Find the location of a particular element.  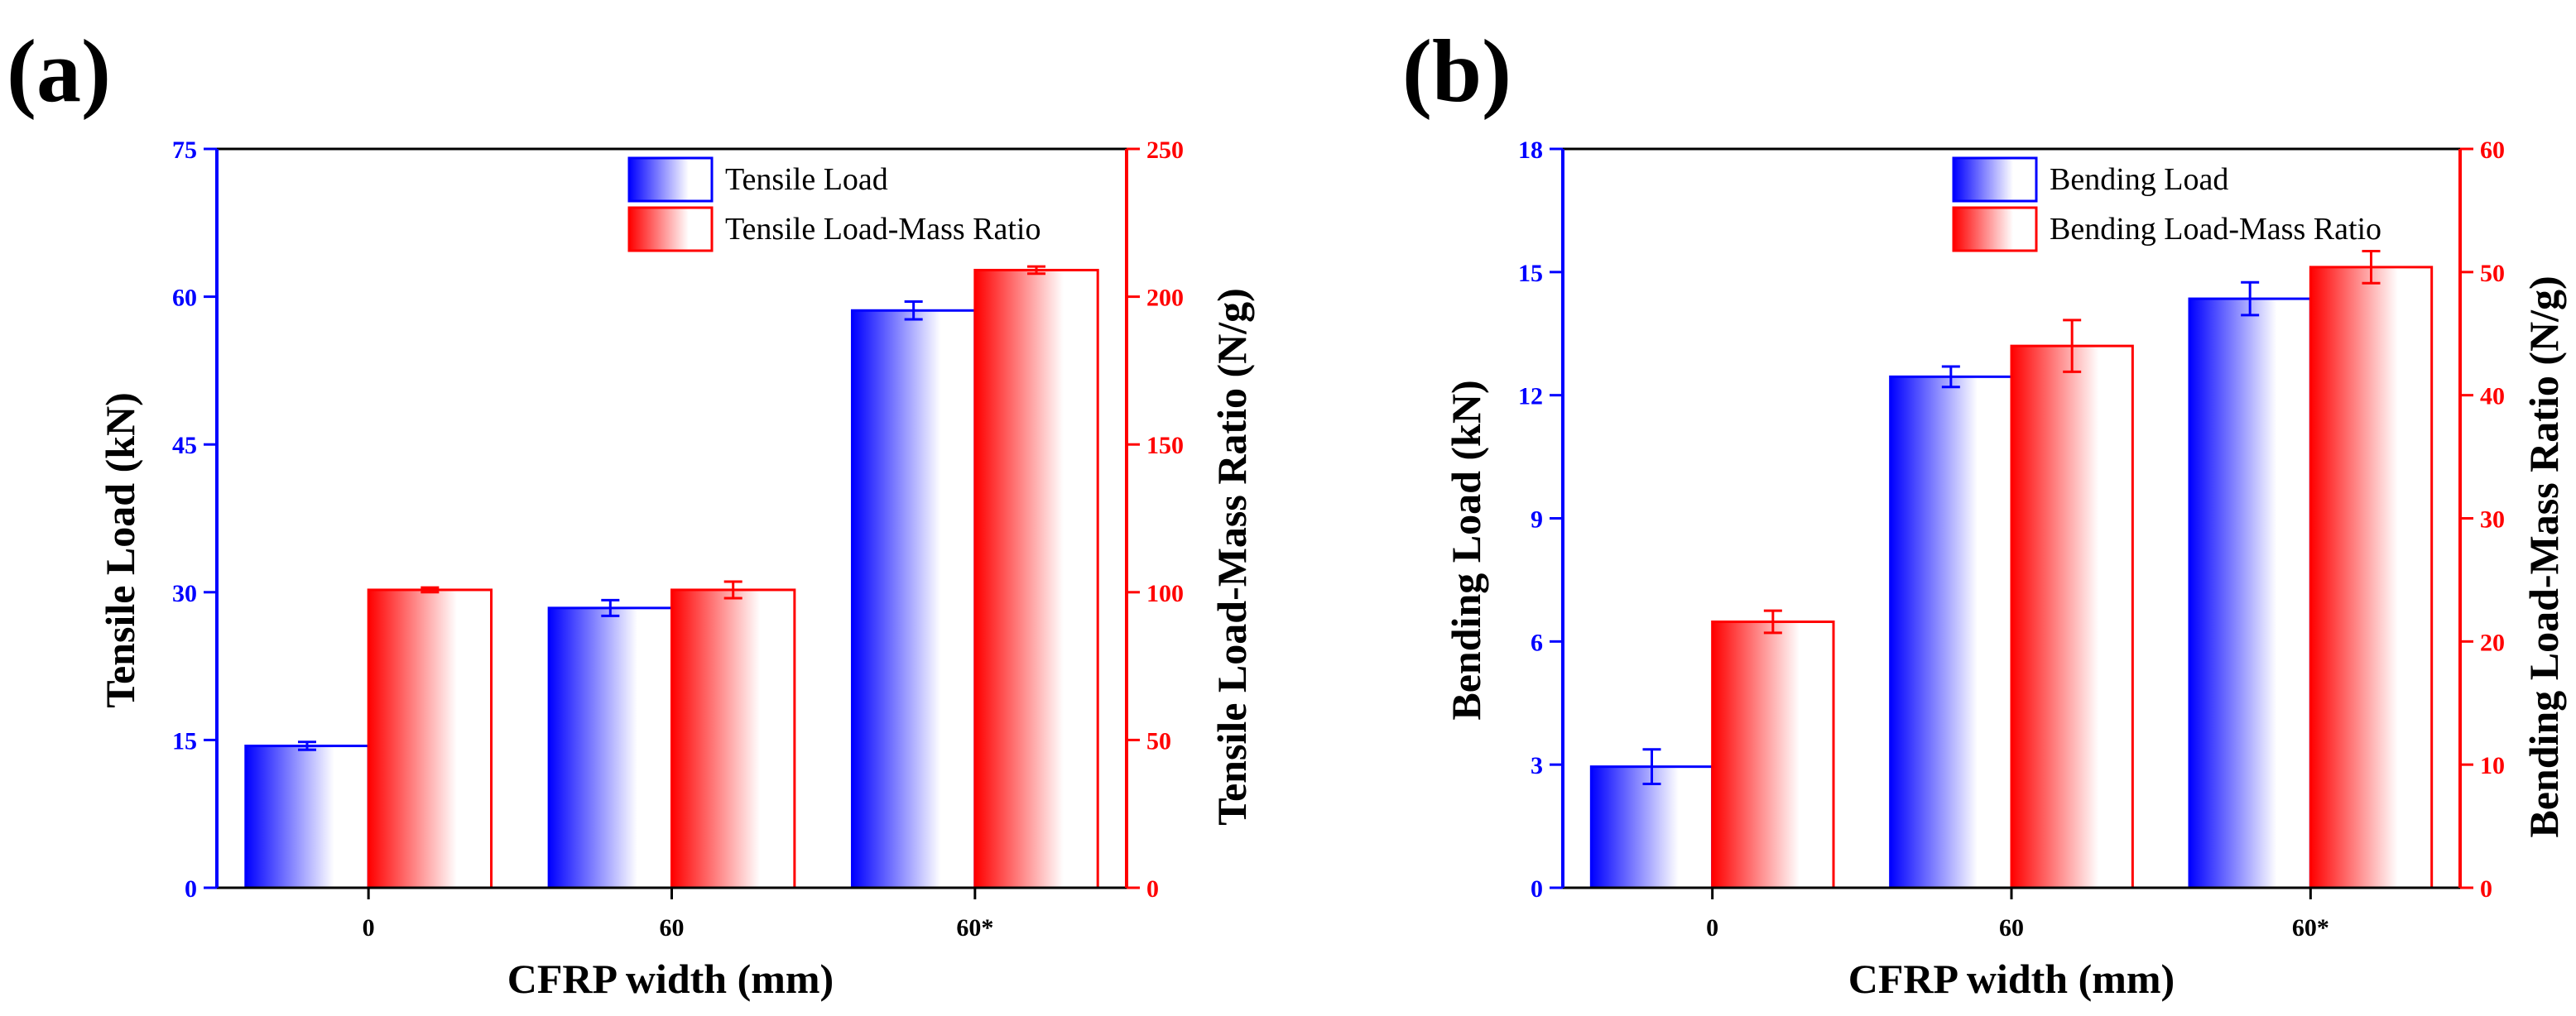

y-tick-label-left: 3 is located at coordinates (1537, 765).